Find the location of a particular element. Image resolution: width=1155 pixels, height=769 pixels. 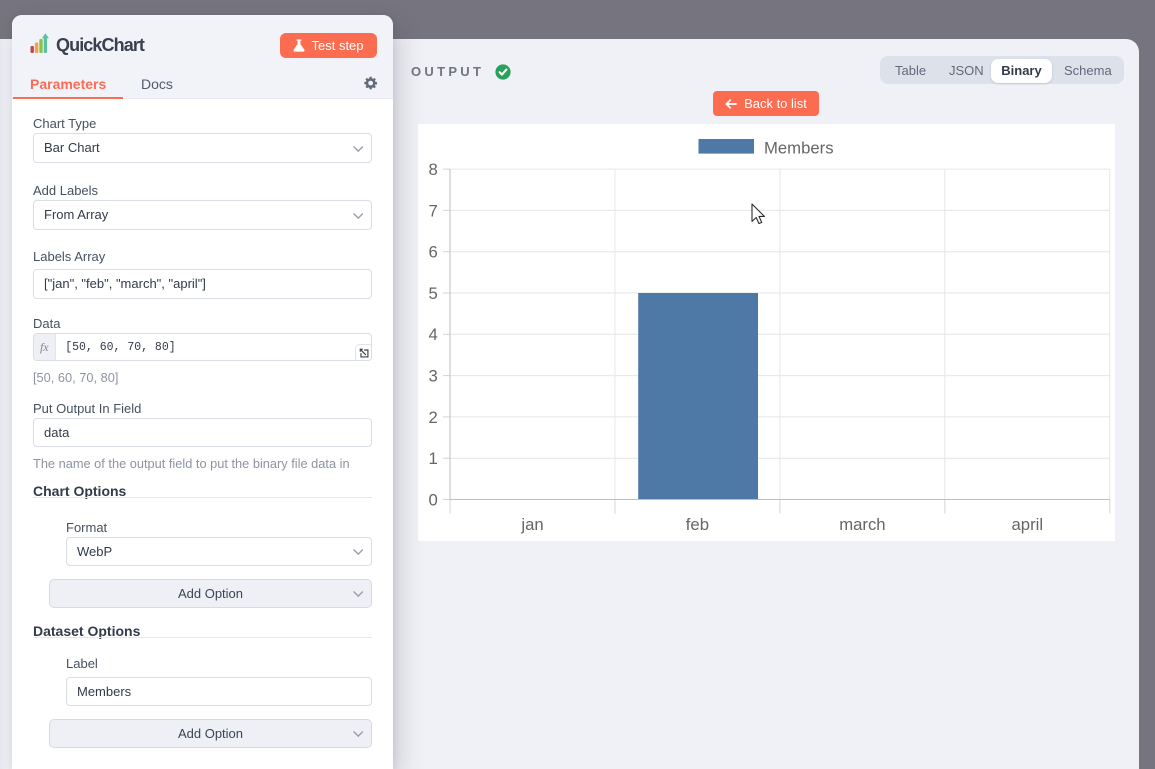

svg-text: 3 is located at coordinates (432, 375).